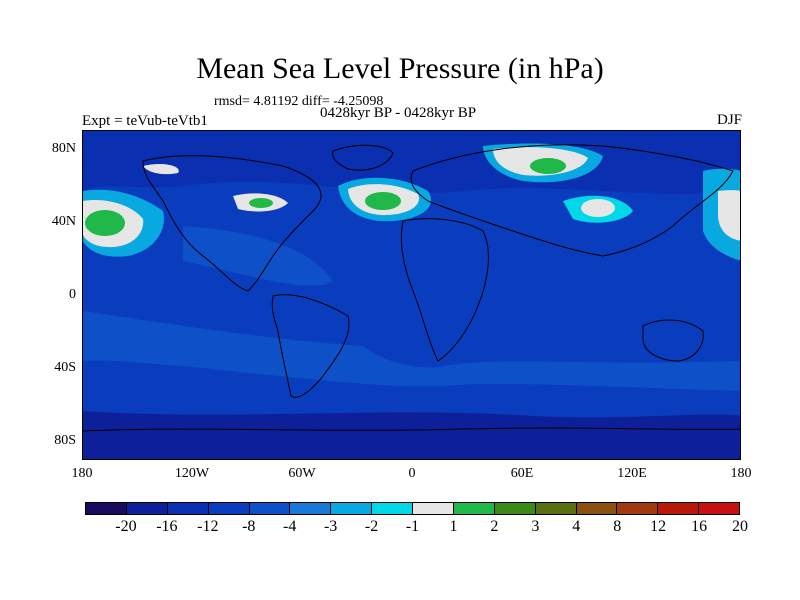  I want to click on y-tick-label: 80S, so click(65, 440).